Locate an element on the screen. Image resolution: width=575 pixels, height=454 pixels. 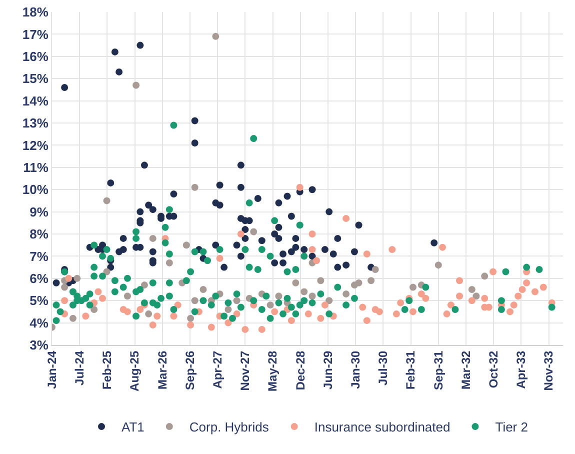
legend-label: Insurance subordinated is located at coordinates (382, 427).